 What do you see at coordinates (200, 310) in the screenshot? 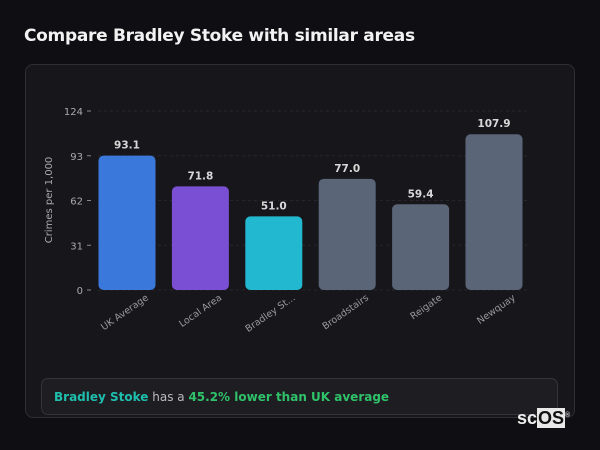
I see `x-tick-label: Local Area` at bounding box center [200, 310].